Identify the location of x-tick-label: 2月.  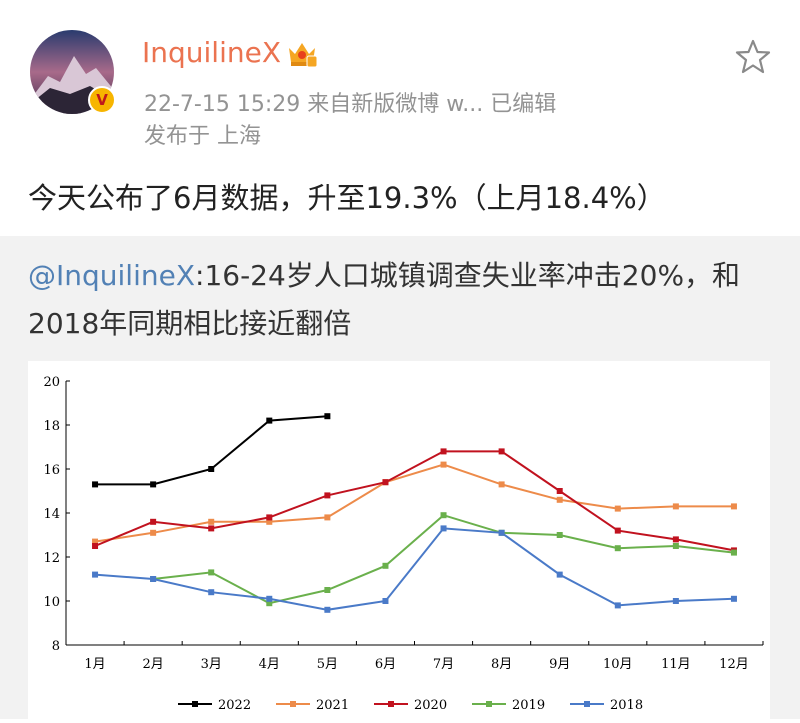
(152, 664).